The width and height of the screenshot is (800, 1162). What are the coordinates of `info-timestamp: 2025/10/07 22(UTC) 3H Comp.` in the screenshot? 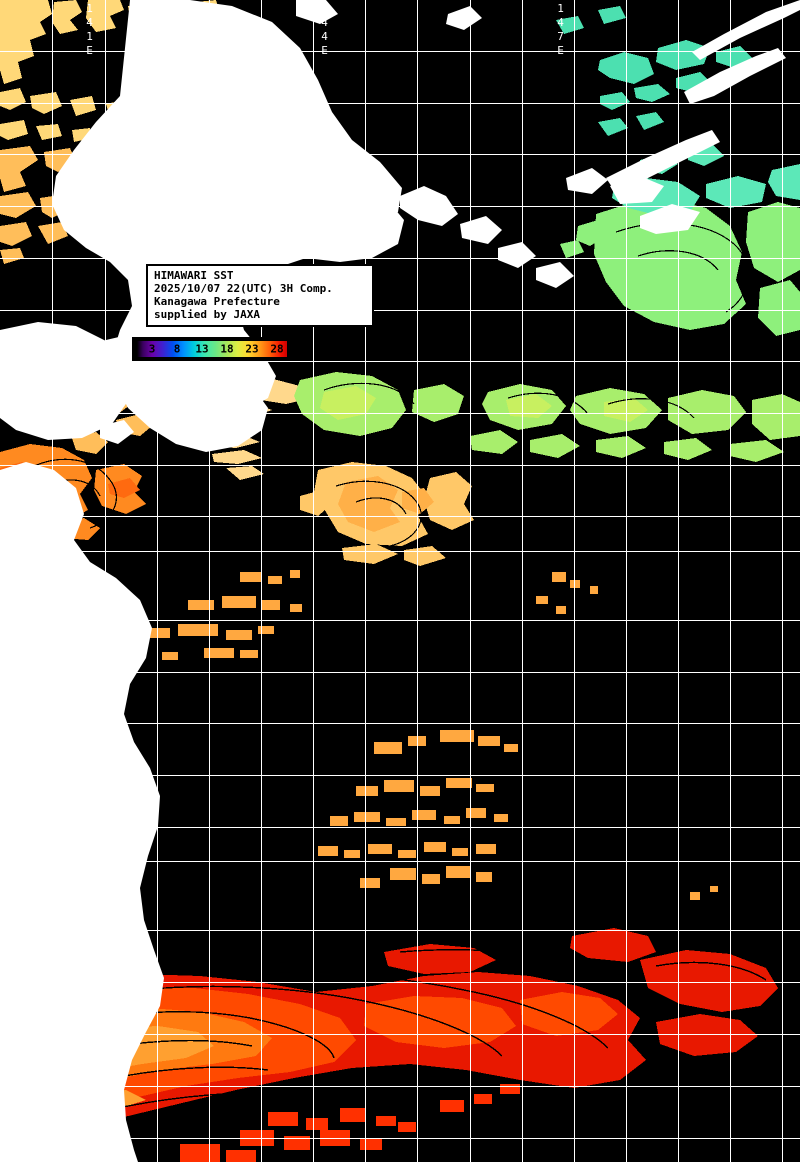 It's located at (243, 288).